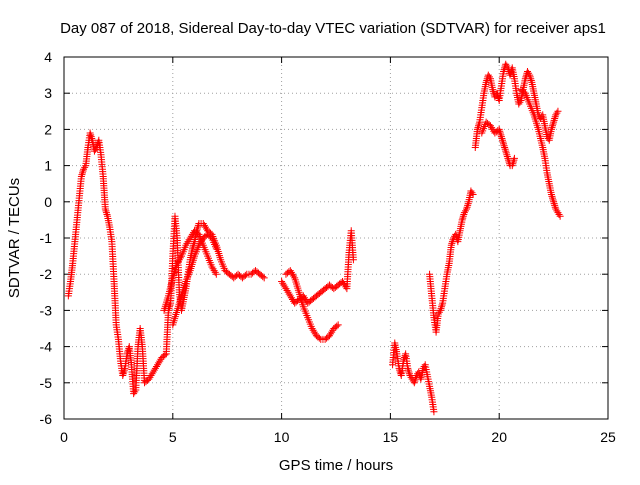  I want to click on y-tick-label: -4, so click(46, 347).